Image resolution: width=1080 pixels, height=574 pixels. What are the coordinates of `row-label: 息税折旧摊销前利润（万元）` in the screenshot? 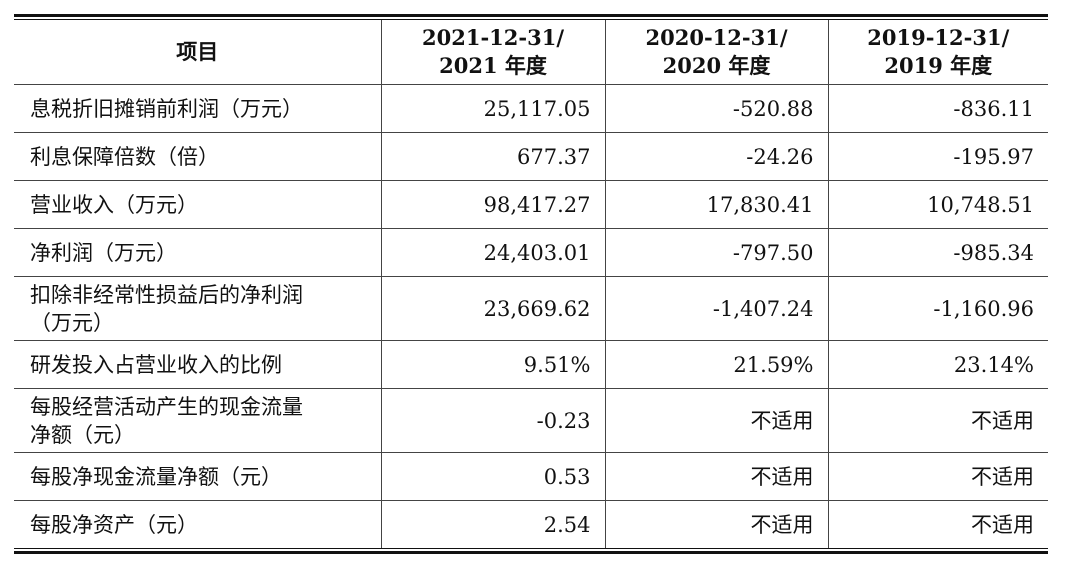 It's located at (197, 108).